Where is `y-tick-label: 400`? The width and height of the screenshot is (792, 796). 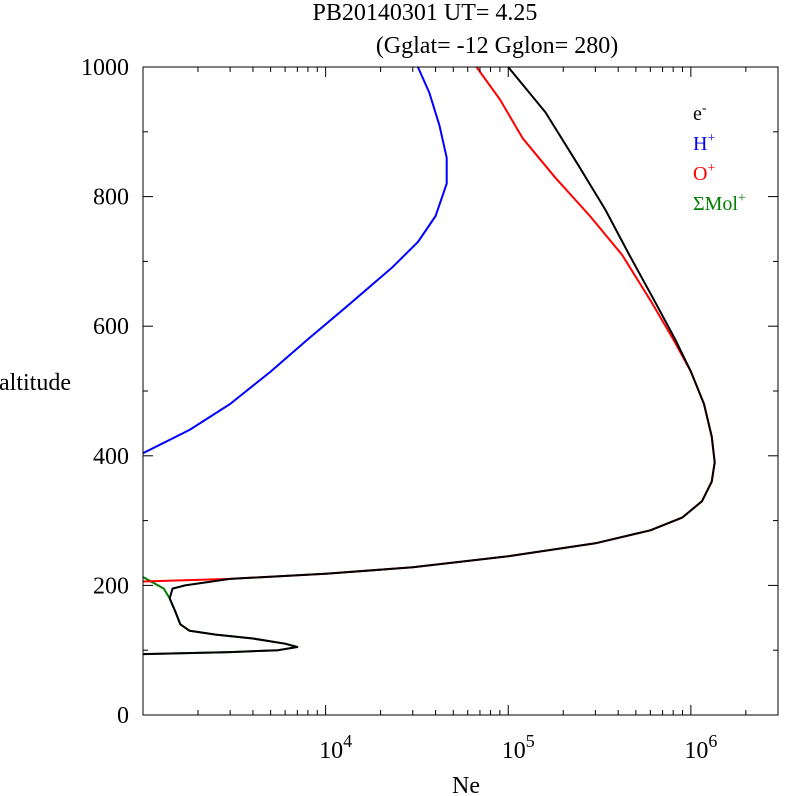
y-tick-label: 400 is located at coordinates (111, 457).